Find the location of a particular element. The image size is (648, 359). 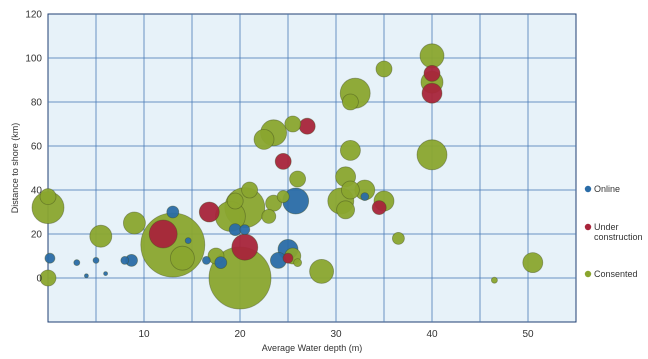

x-axis-ticks: 10 20 30 40 50 is located at coordinates (336, 334).